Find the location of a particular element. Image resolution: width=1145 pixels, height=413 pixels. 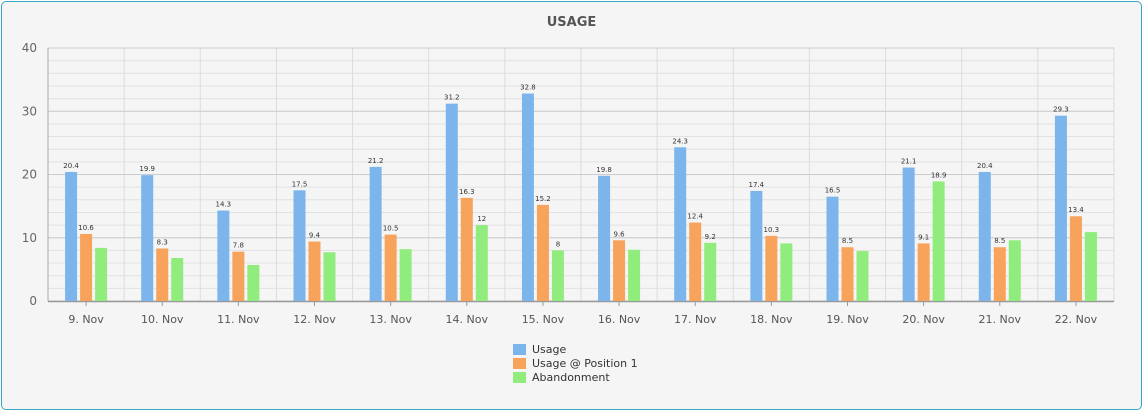

data-label: 16.5 is located at coordinates (833, 191).